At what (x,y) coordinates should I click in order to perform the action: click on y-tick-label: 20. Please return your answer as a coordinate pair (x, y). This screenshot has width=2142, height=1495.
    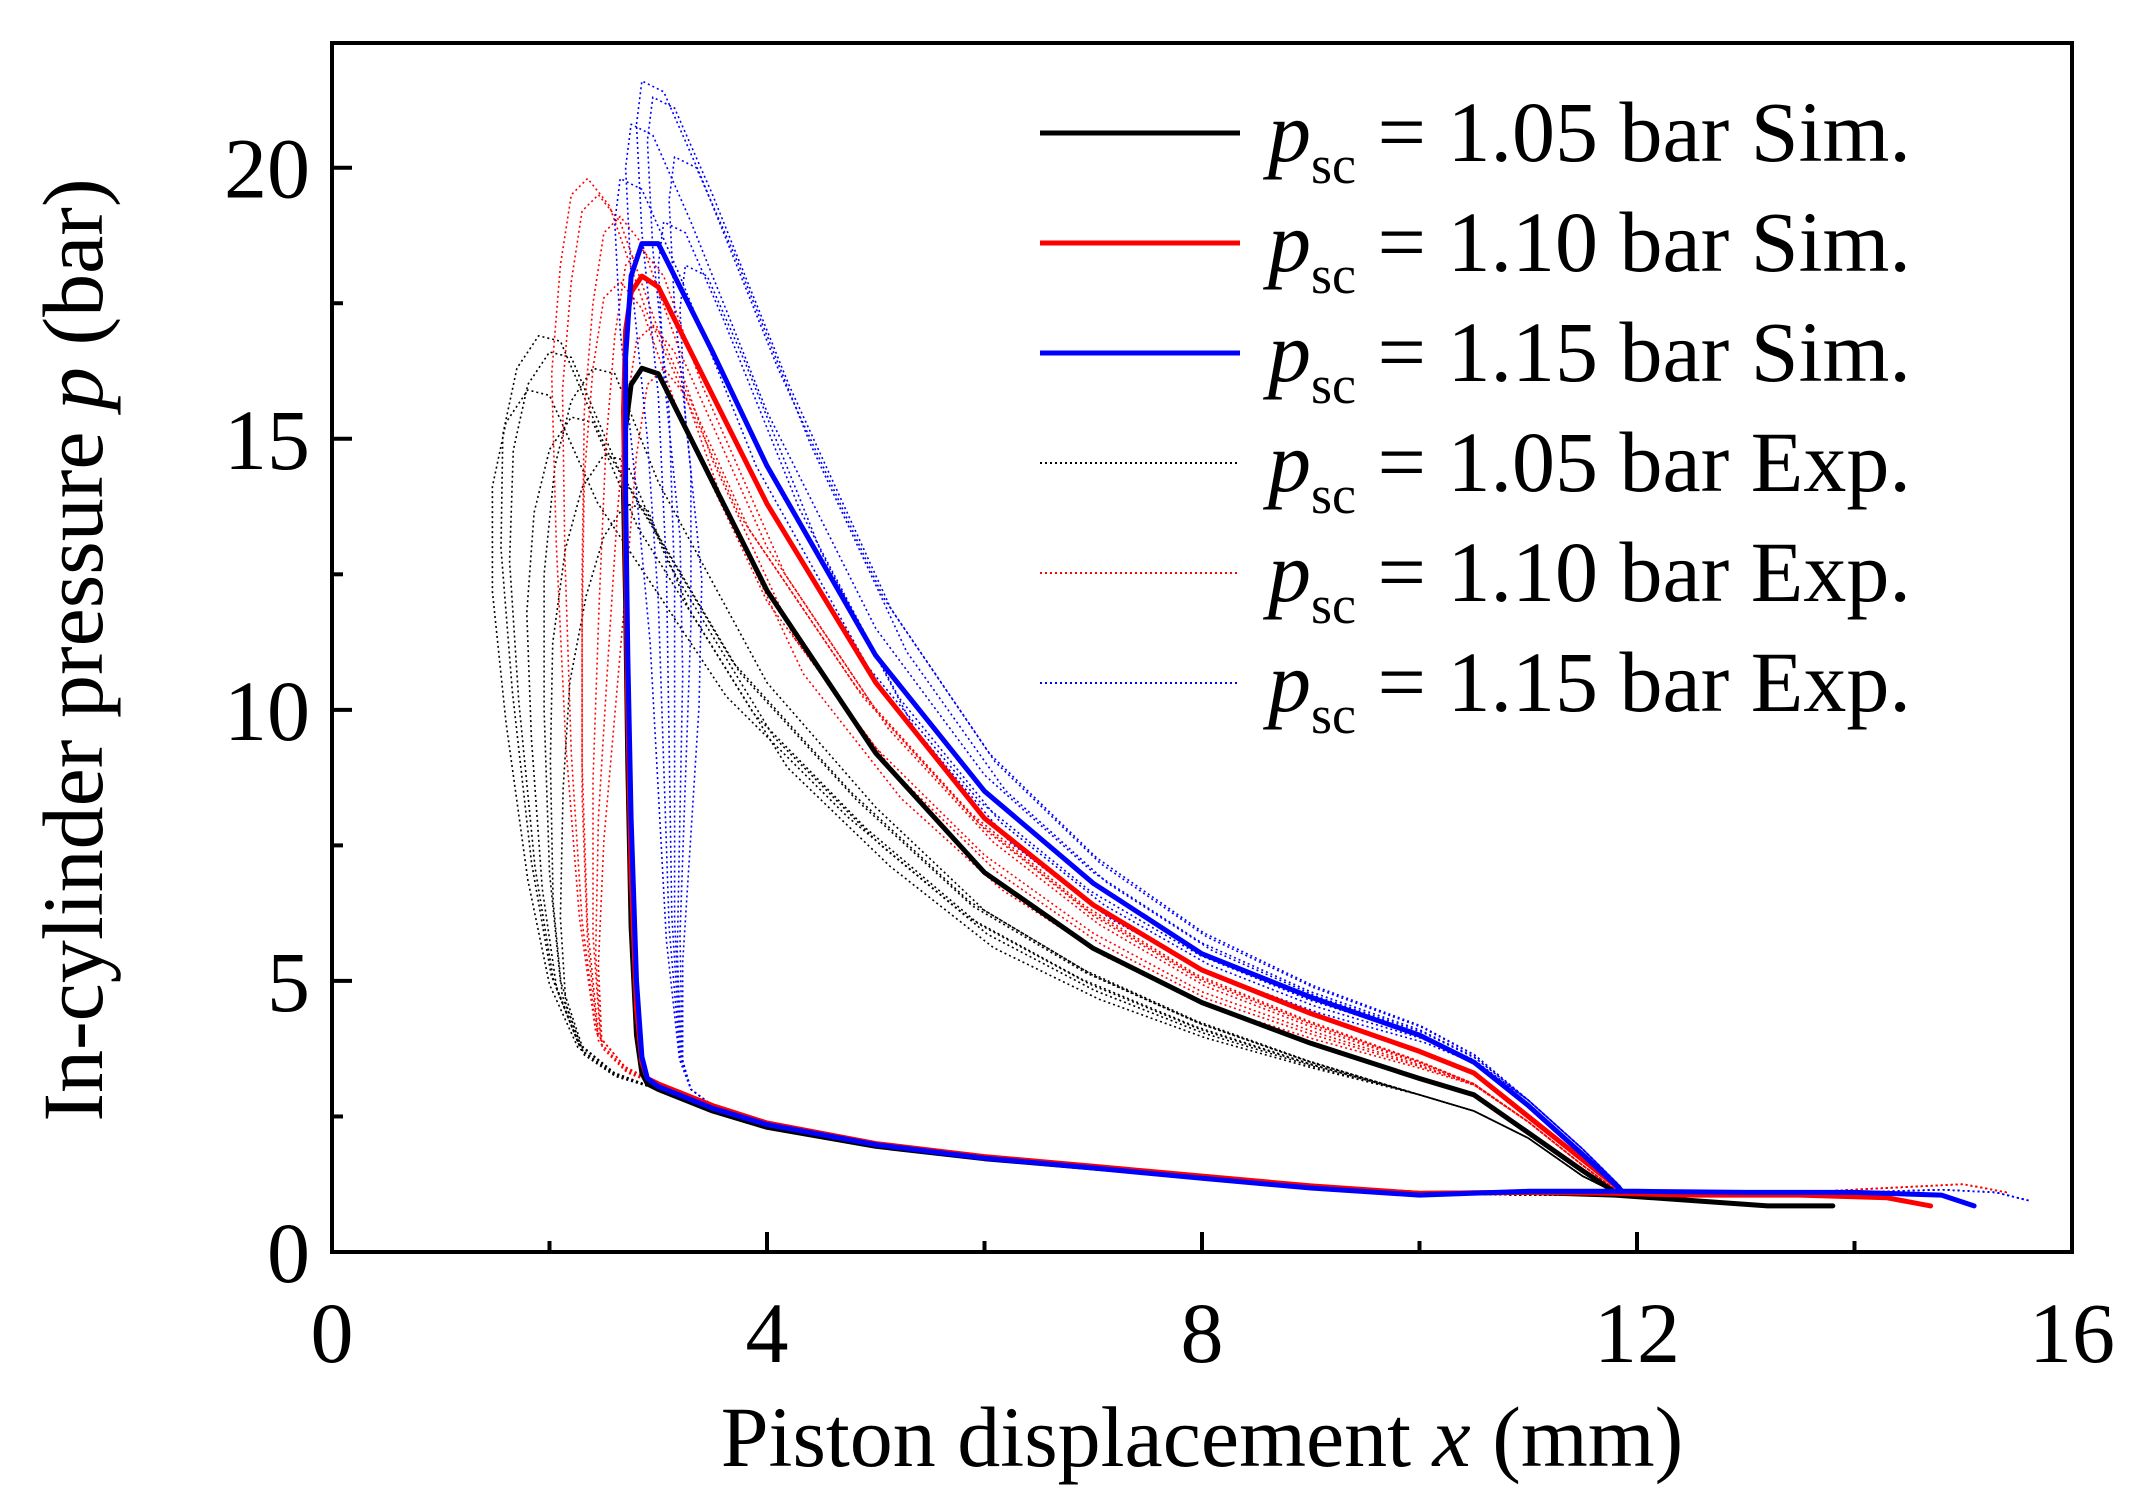
    Looking at the image, I should click on (267, 169).